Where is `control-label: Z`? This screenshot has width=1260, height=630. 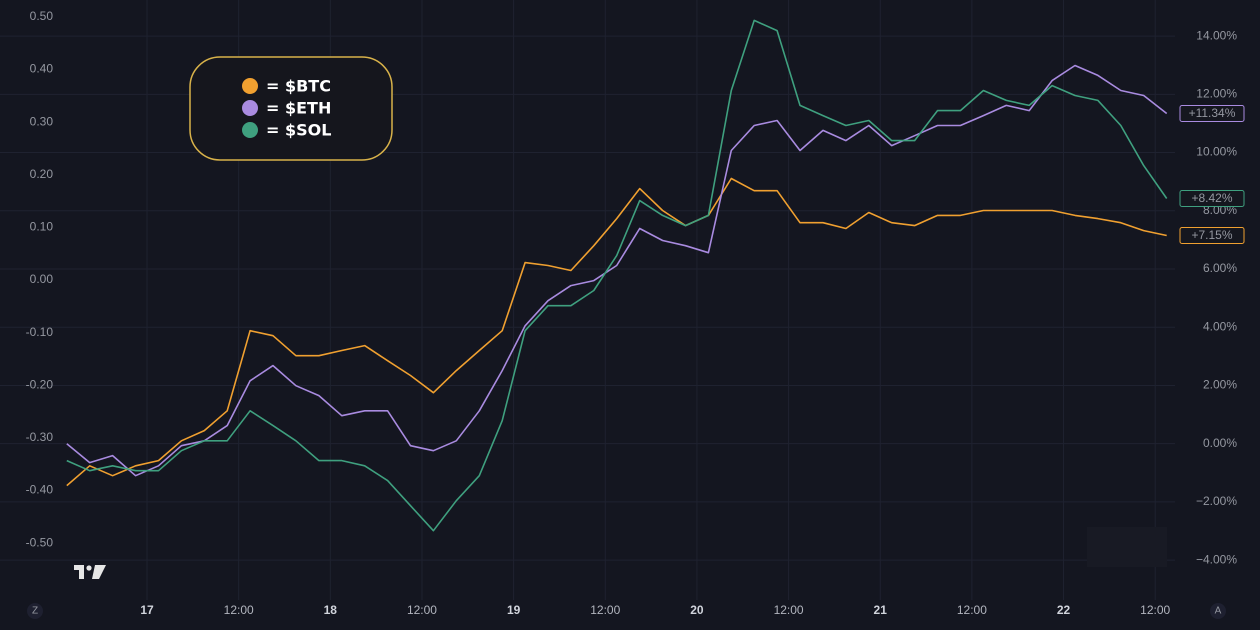 control-label: Z is located at coordinates (35, 611).